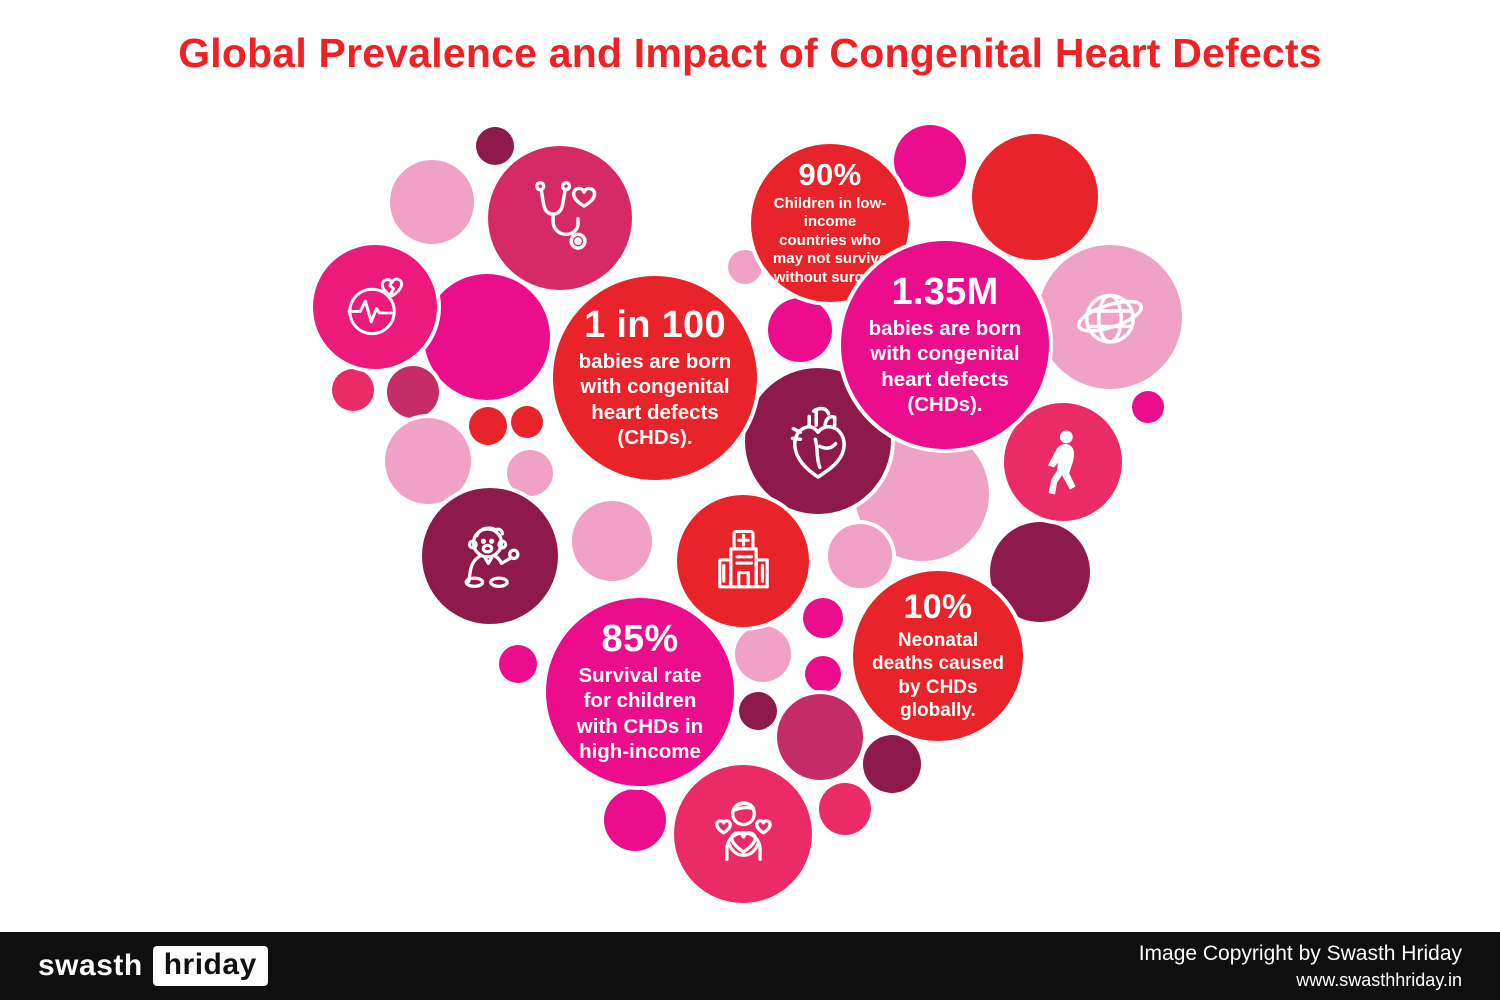 This screenshot has width=1500, height=1000. Describe the element at coordinates (413, 392) in the screenshot. I see `dot-raspberry-left` at that location.